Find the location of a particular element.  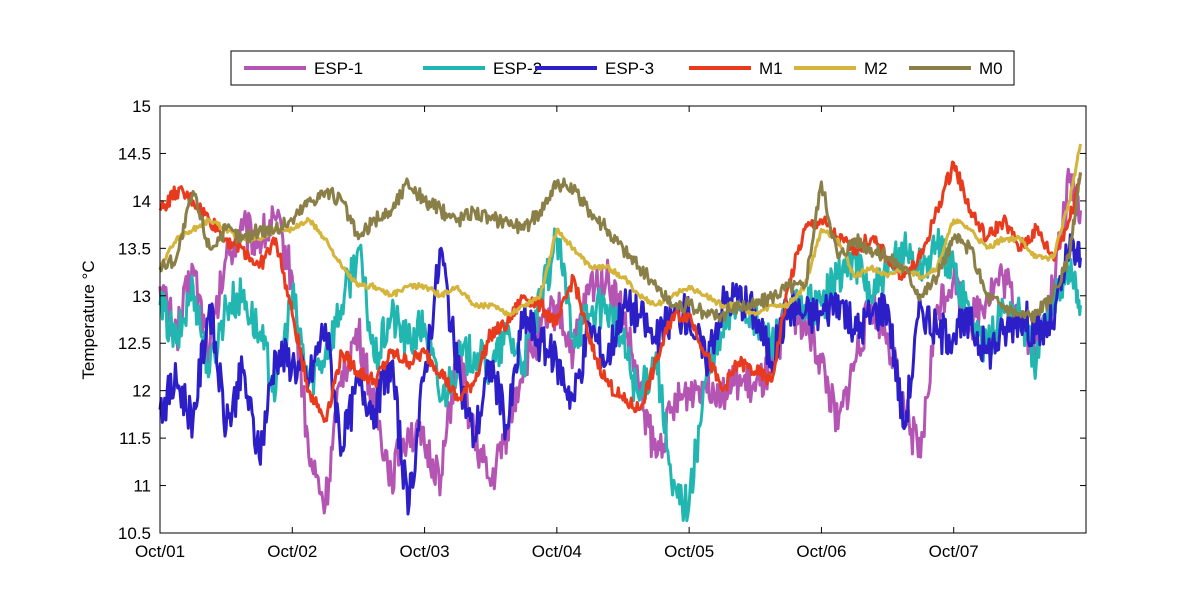

legend-box is located at coordinates (622, 68).